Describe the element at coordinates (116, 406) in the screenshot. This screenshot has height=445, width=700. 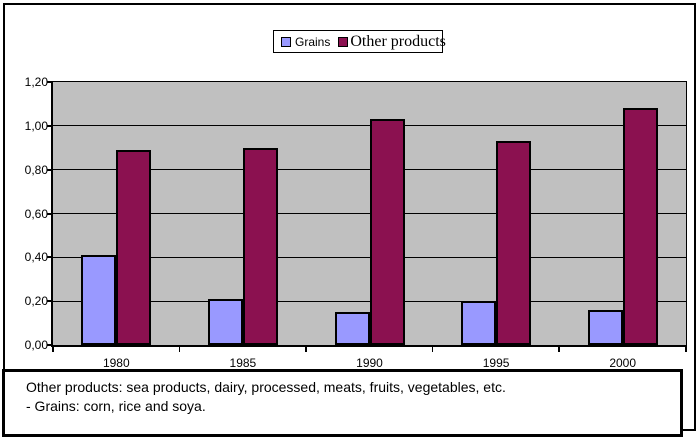
I see `note-line-grains: - Grains: corn, rice and soya.` at that location.